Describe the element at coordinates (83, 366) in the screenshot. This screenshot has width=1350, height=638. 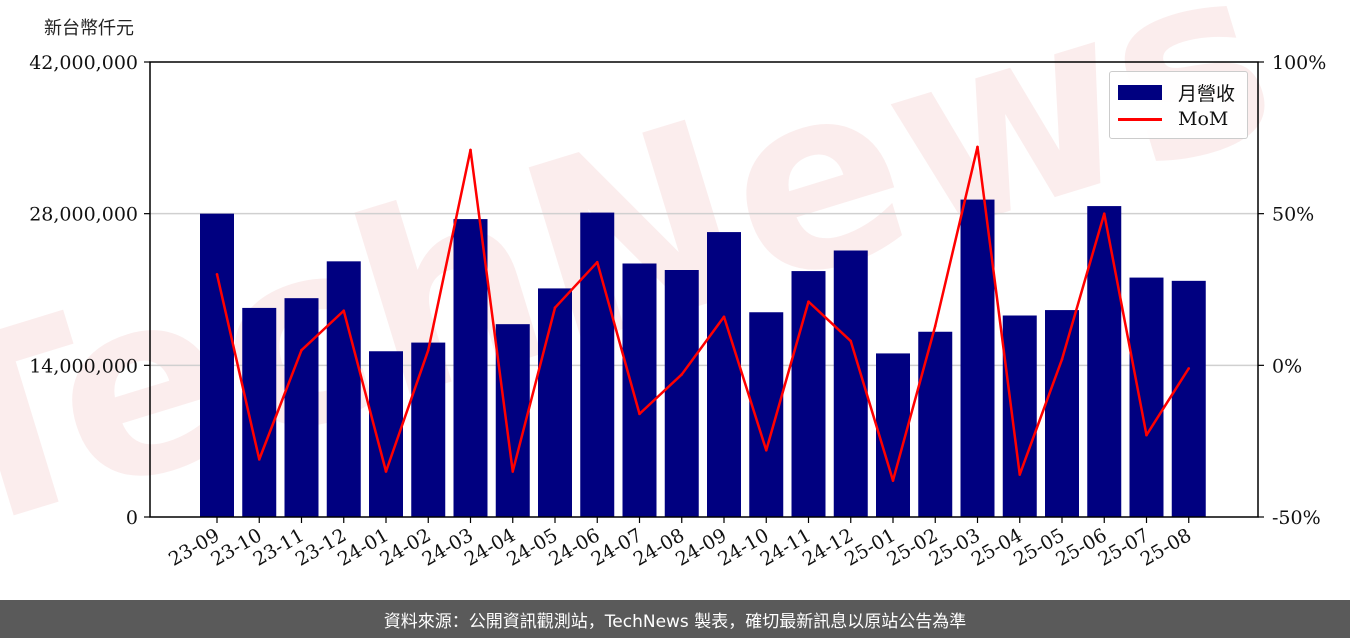
I see `left-tick-label: 14,000,000` at that location.